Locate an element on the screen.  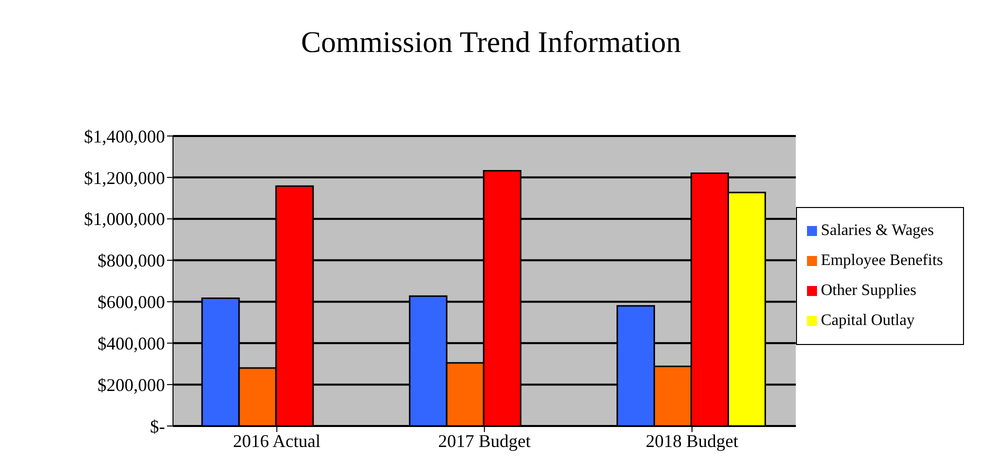
x-tick-label: 2018 Budget is located at coordinates (692, 440).